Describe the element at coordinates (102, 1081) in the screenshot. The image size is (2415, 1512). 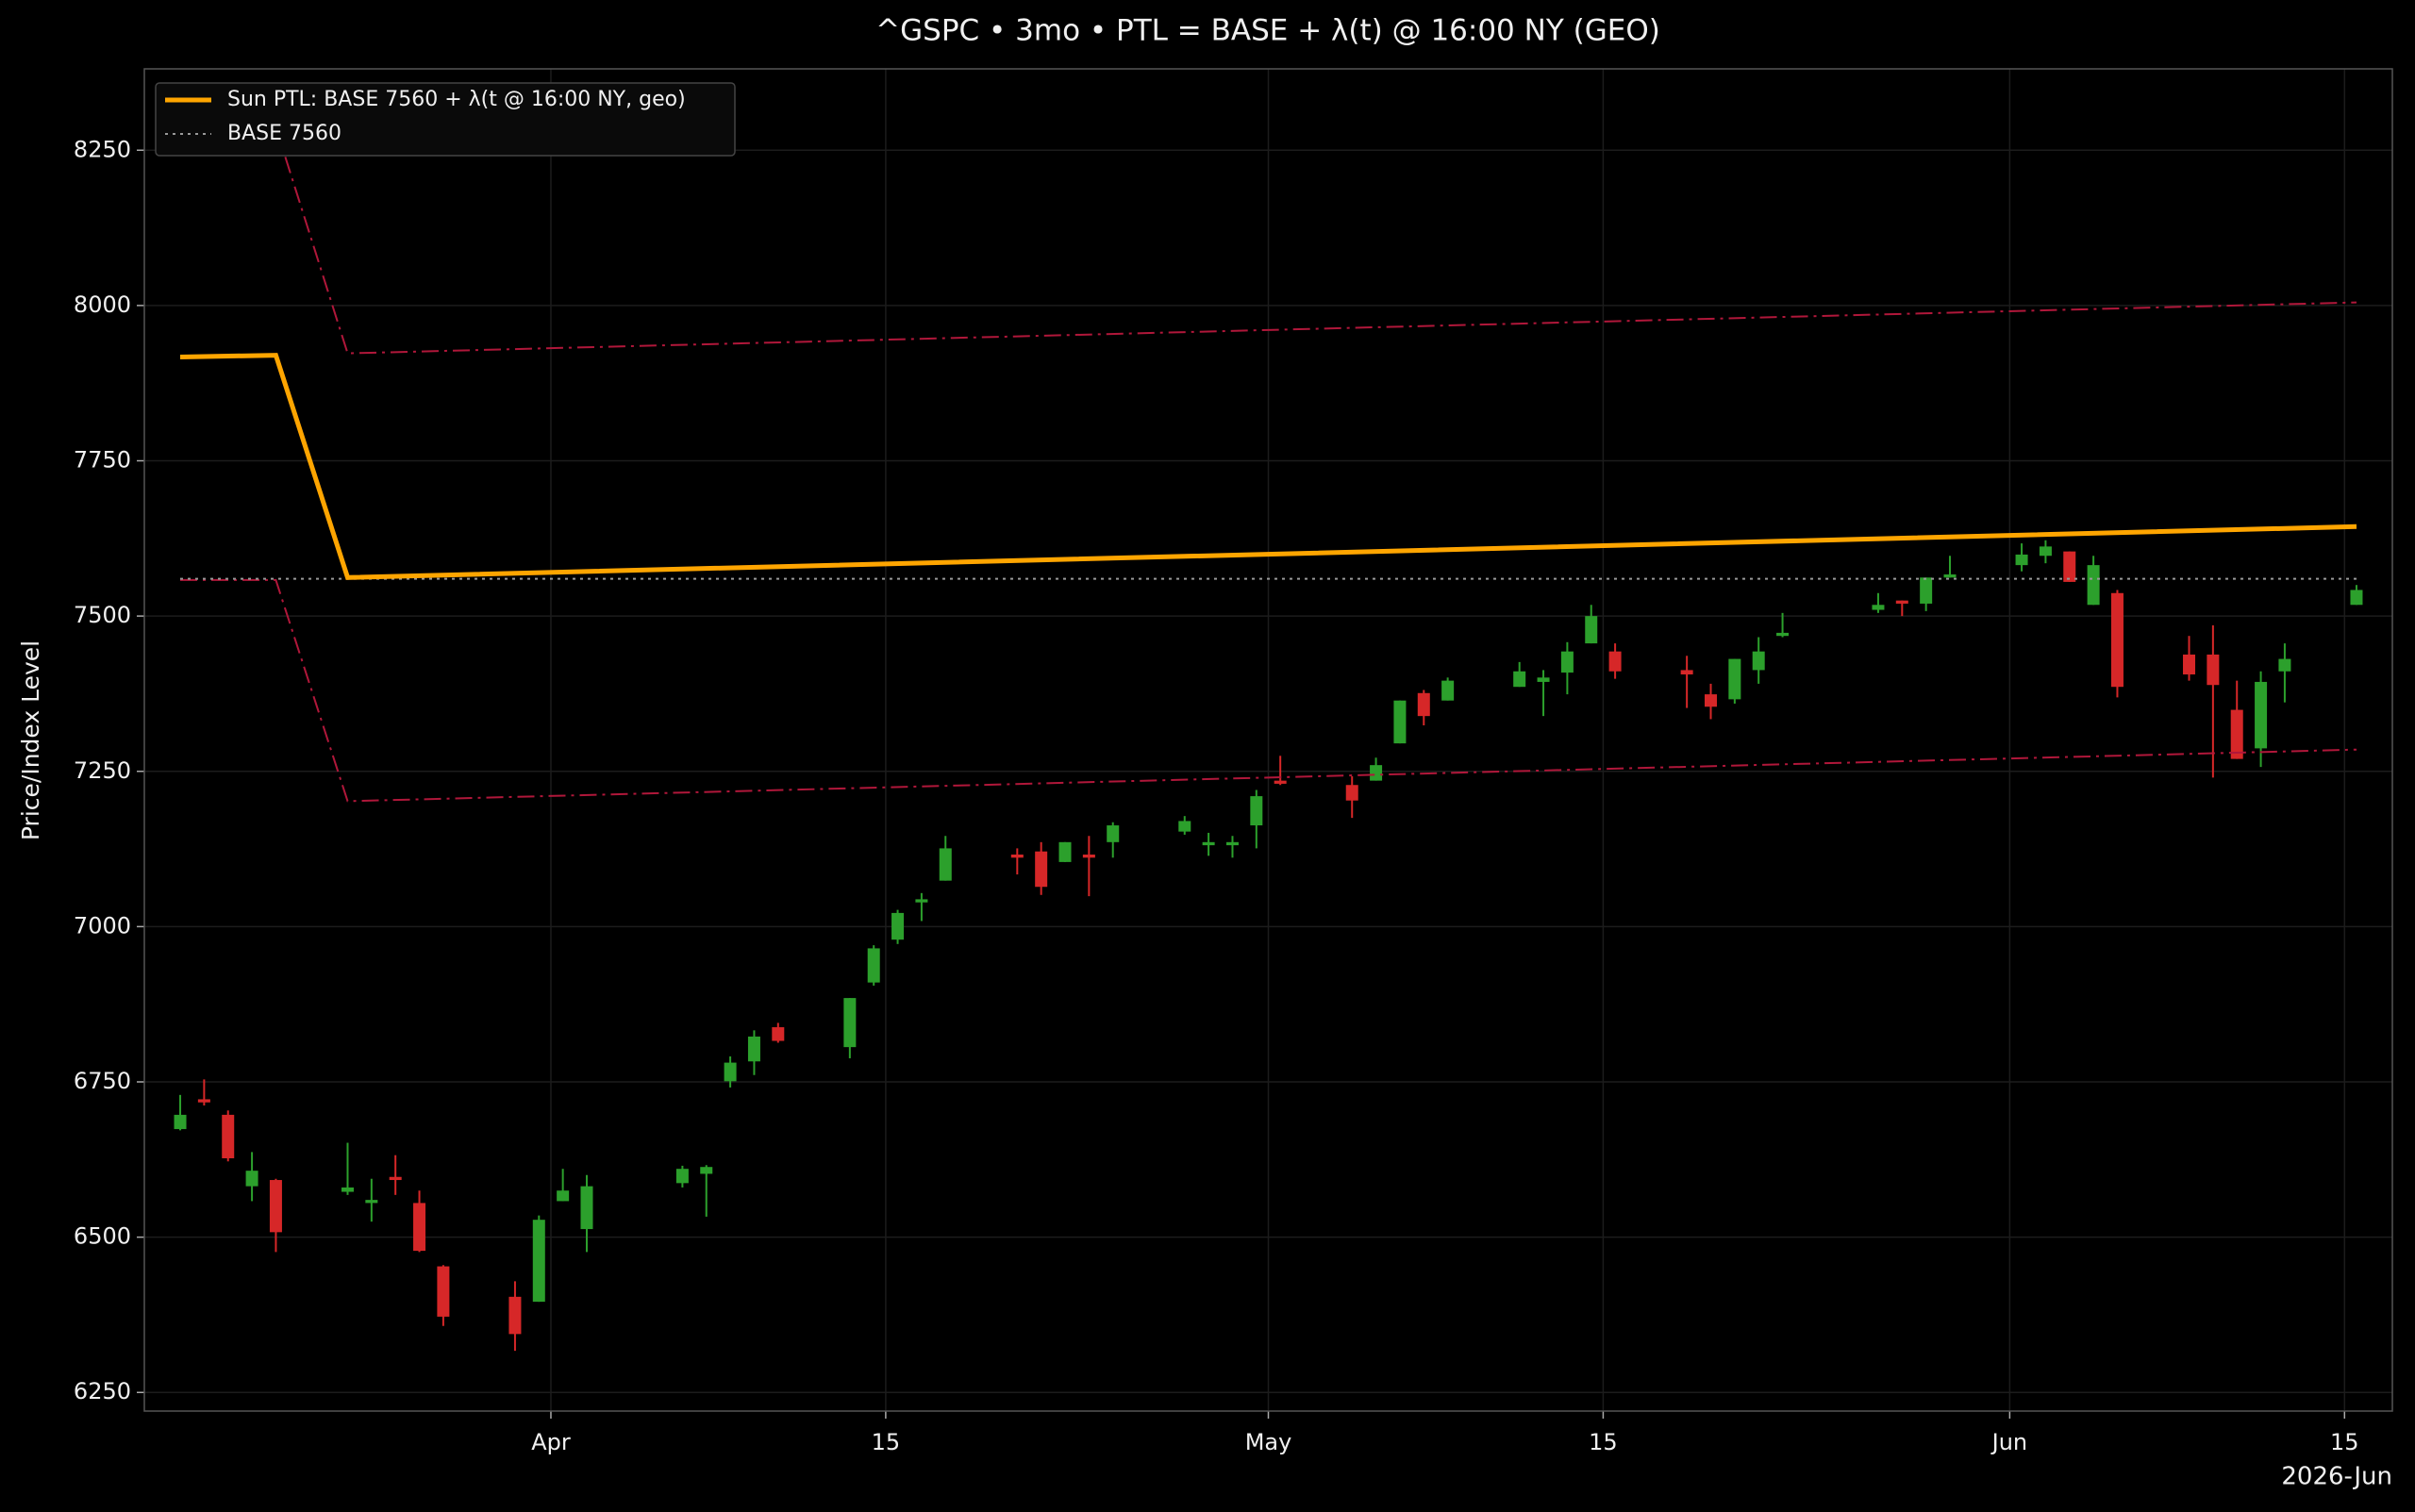
I see `y-tick-label: 6750` at that location.